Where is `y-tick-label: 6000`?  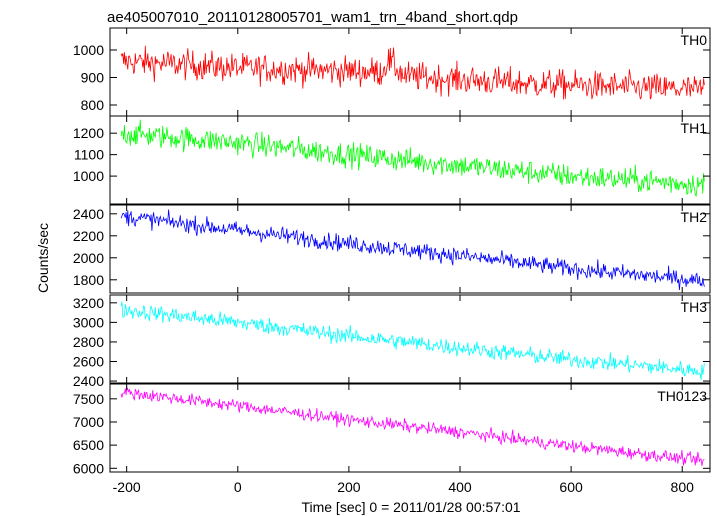 y-tick-label: 6000 is located at coordinates (88, 468).